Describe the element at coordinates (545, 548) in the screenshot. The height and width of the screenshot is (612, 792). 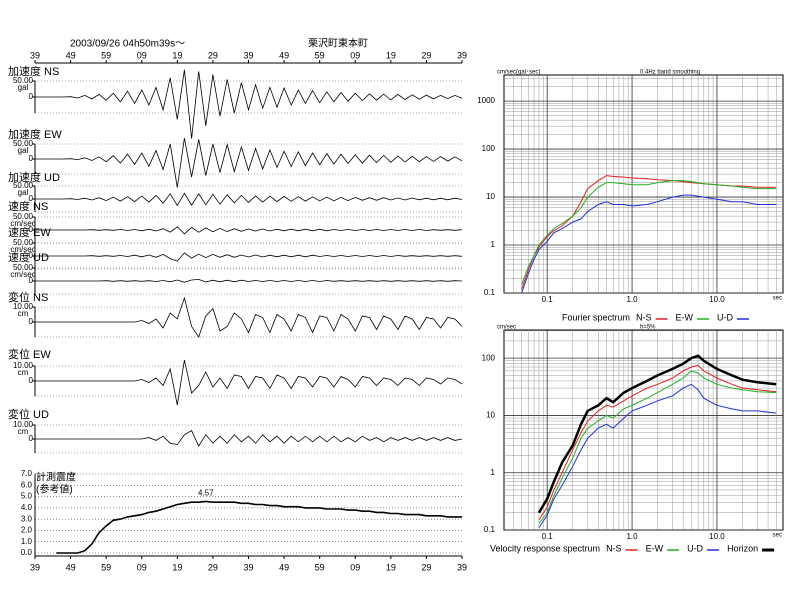
I see `legend-title: Velocity response spectrum` at that location.